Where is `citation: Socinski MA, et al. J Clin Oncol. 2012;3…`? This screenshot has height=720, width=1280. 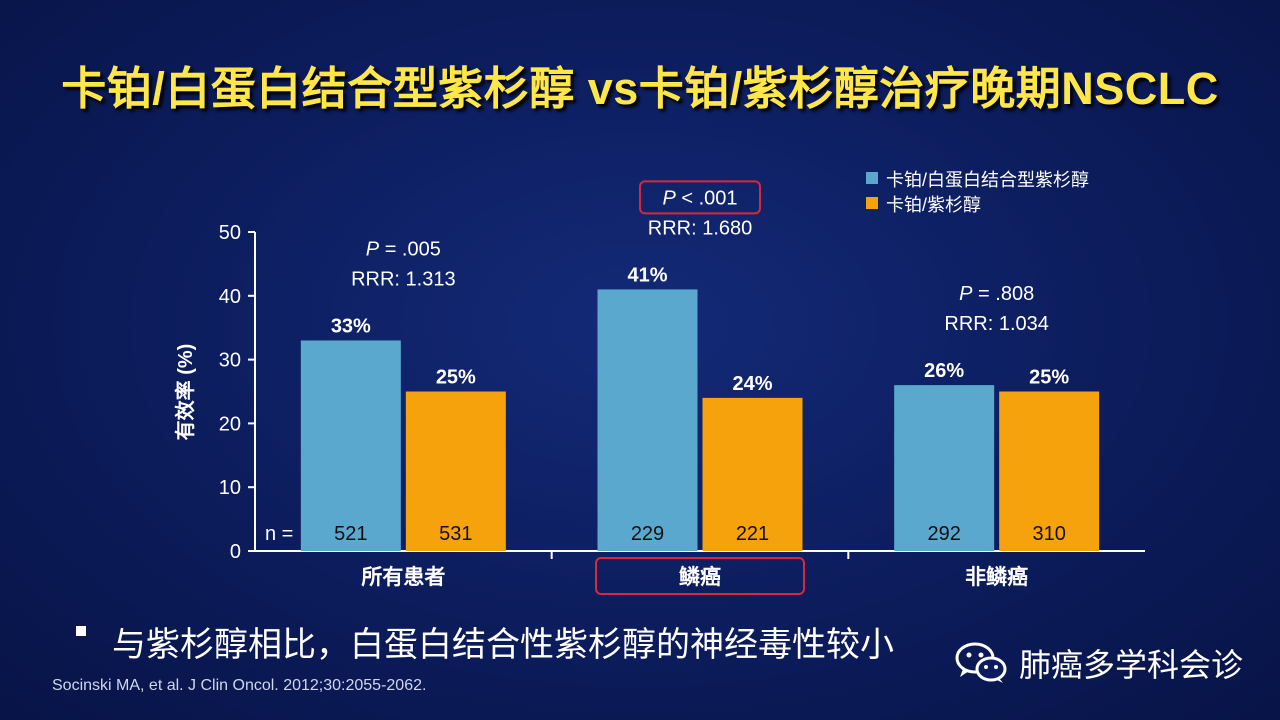
citation: Socinski MA, et al. J Clin Oncol. 2012;3… is located at coordinates (239, 685).